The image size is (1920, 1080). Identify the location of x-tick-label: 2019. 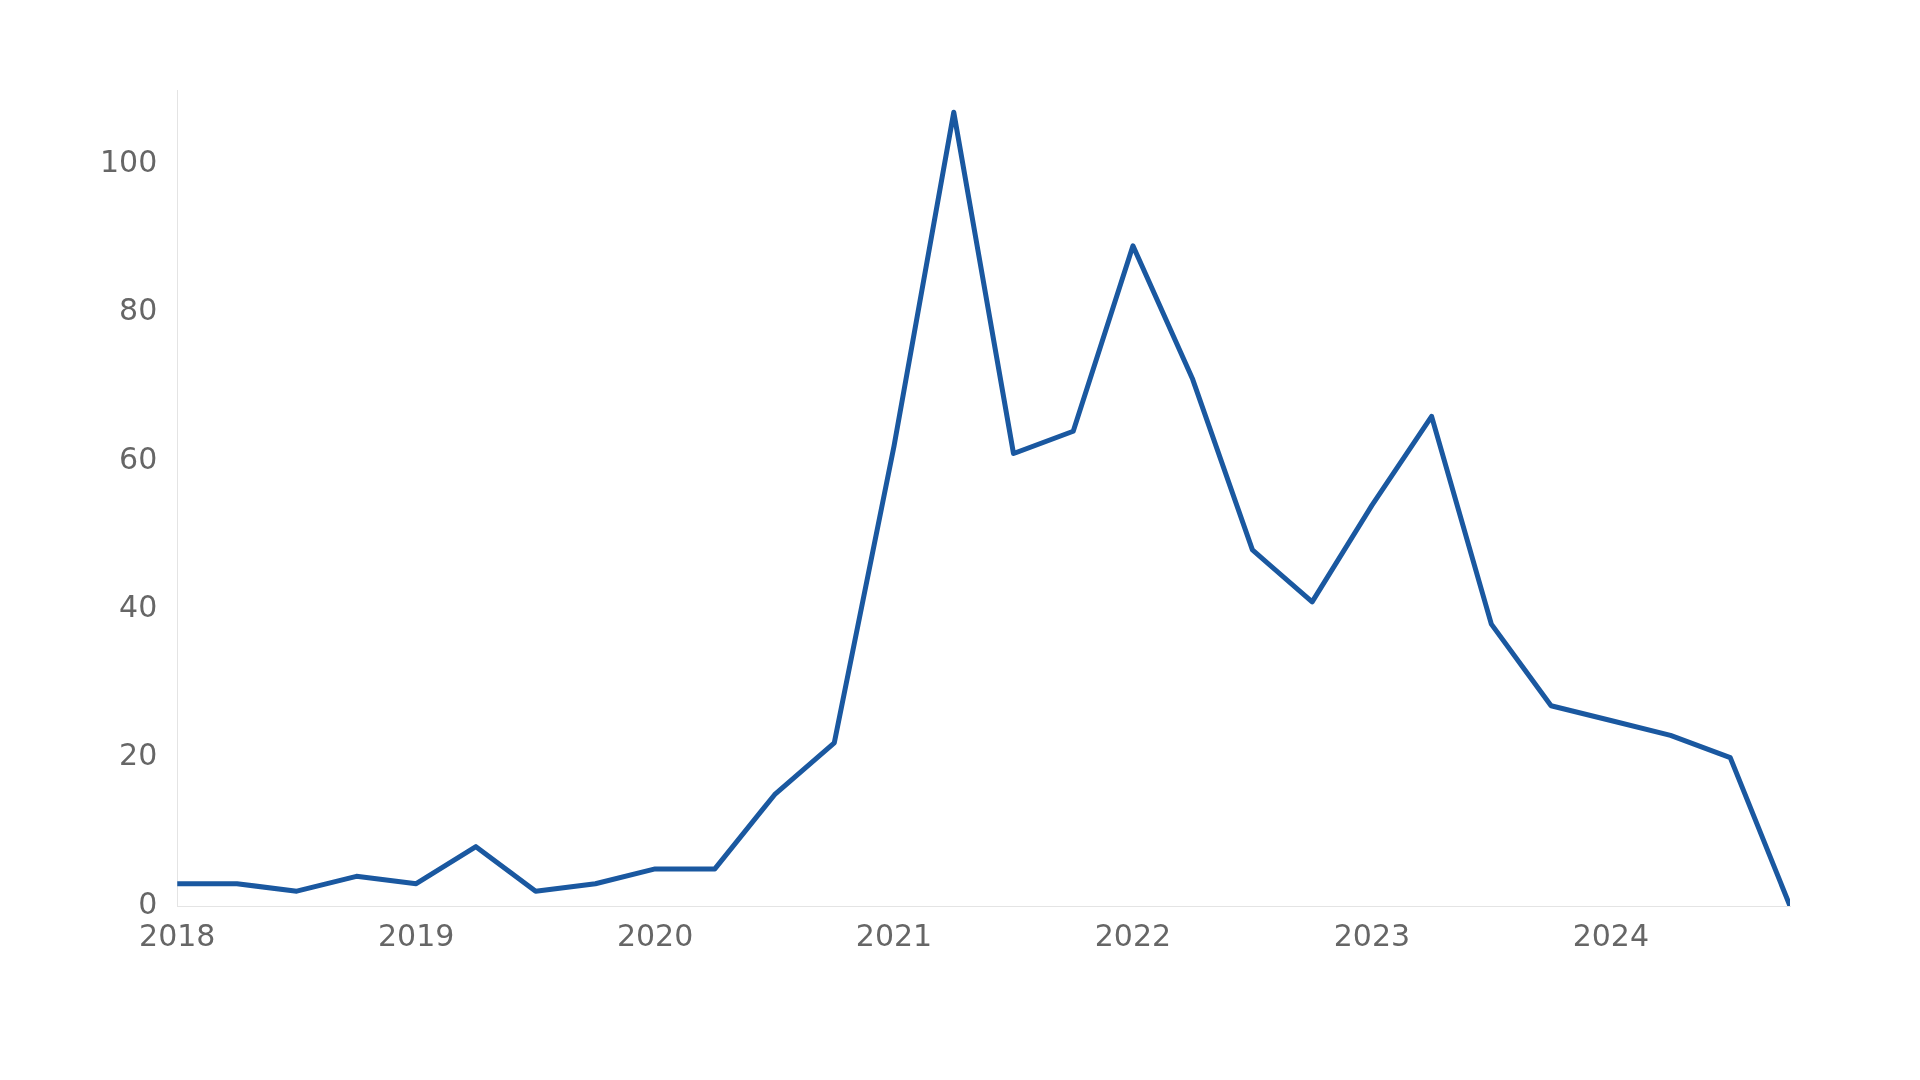
(416, 935).